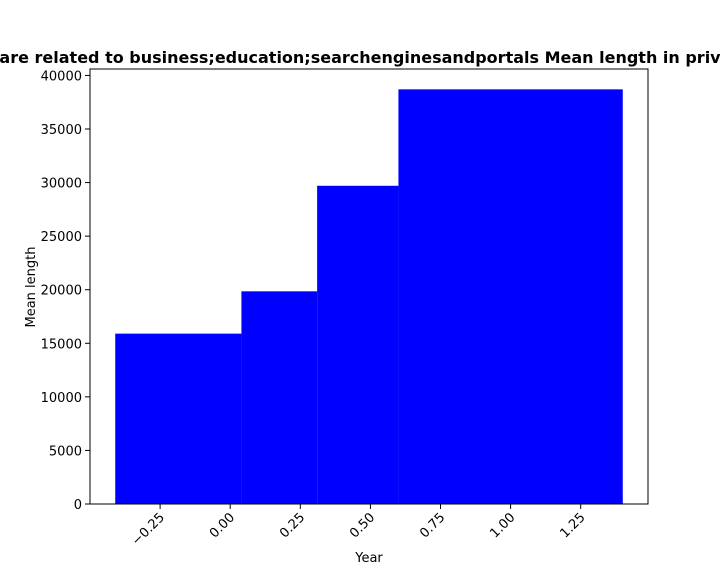 The width and height of the screenshot is (720, 576). What do you see at coordinates (61, 398) in the screenshot?
I see `y-tick-label: 10000` at bounding box center [61, 398].